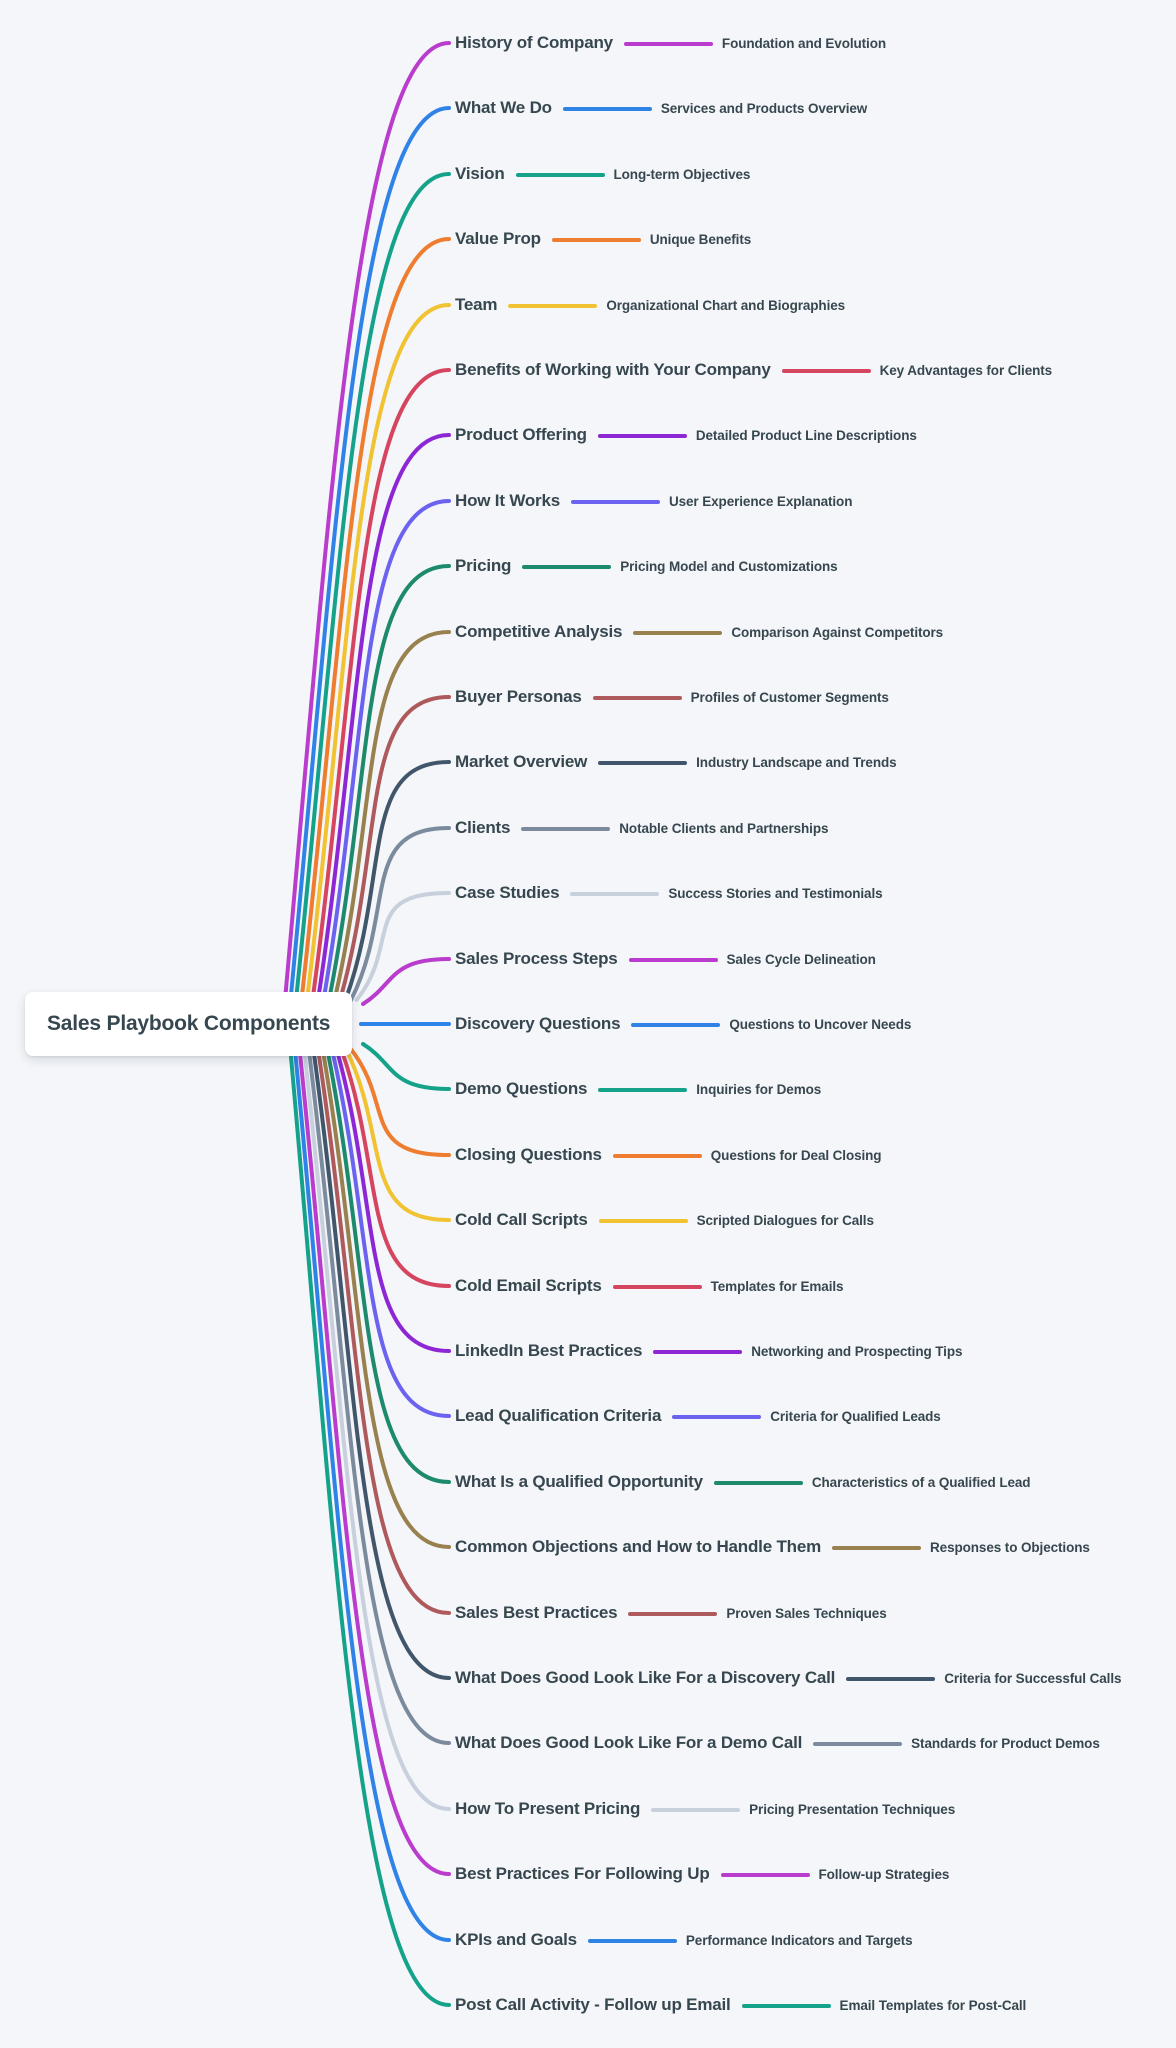  Describe the element at coordinates (476, 304) in the screenshot. I see `branch-label: Team` at that location.